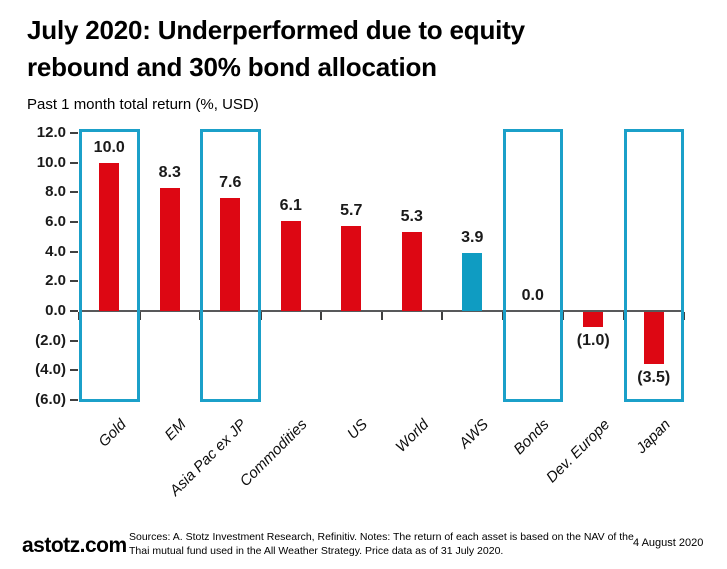  What do you see at coordinates (472, 282) in the screenshot?
I see `bar-aws` at bounding box center [472, 282].